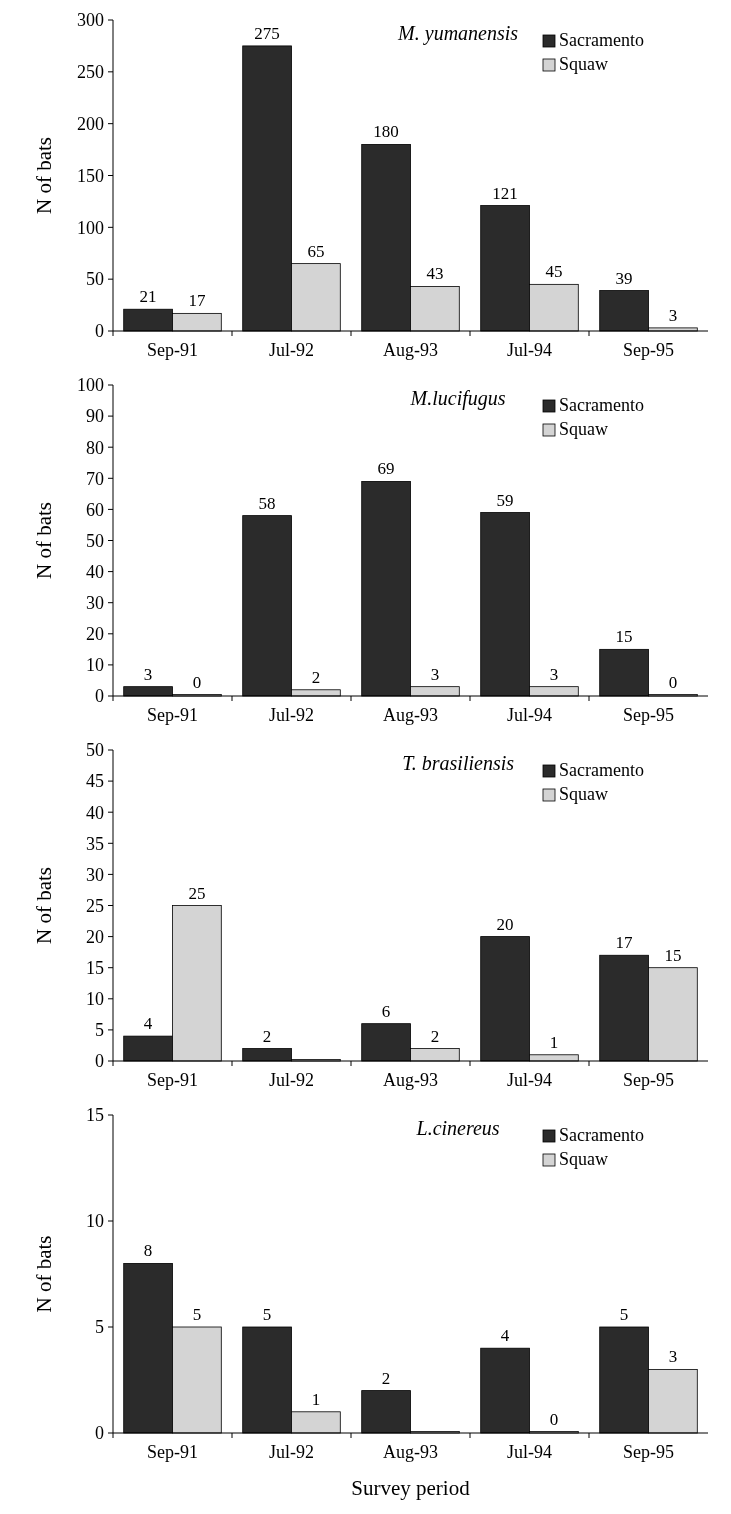 The image size is (731, 1514). Describe the element at coordinates (316, 251) in the screenshot. I see `data-label: 65` at that location.